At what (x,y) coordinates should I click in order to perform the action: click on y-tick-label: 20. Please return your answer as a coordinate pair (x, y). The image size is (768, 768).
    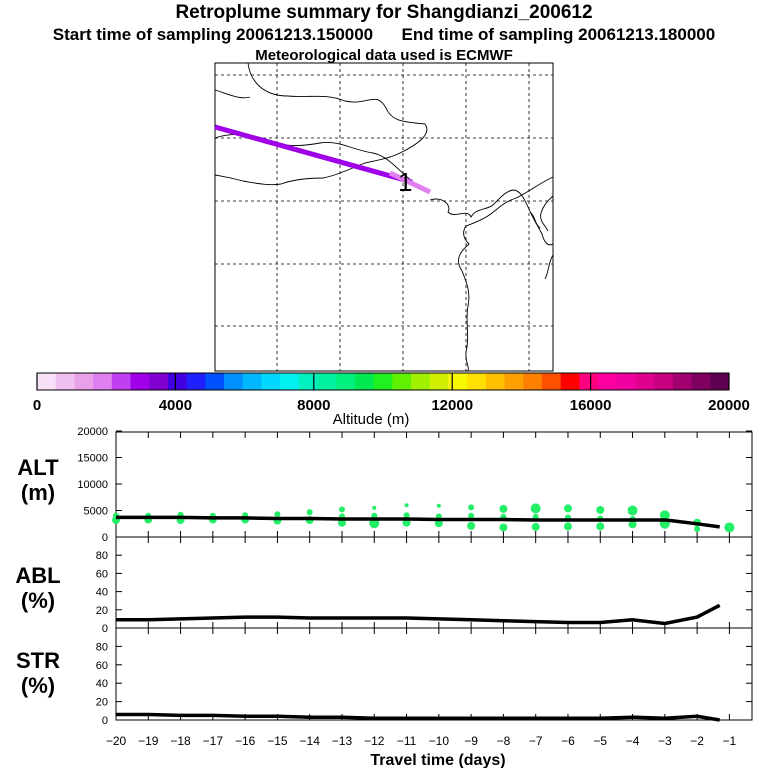
    Looking at the image, I should click on (102, 611).